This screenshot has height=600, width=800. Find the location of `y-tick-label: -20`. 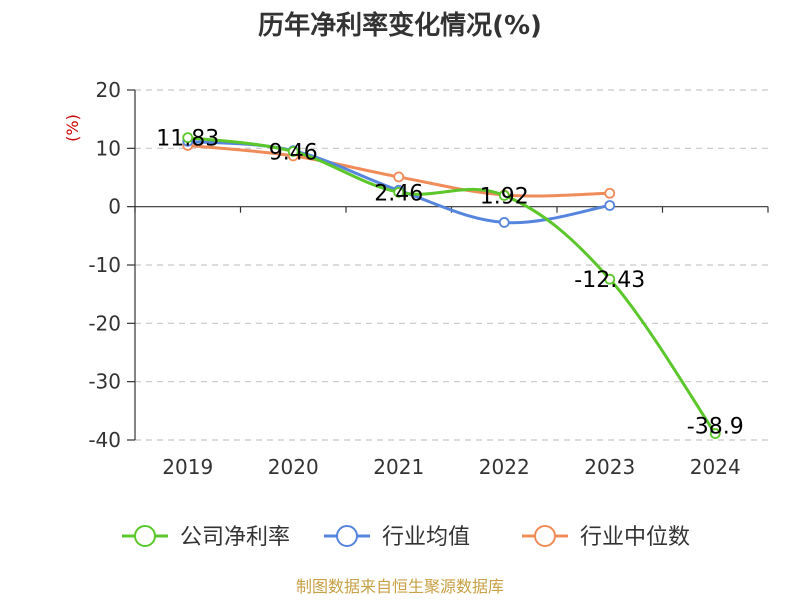

y-tick-label: -20 is located at coordinates (104, 323).